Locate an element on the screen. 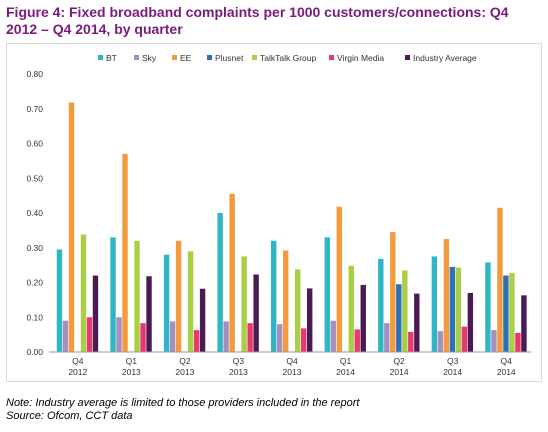 The image size is (548, 432). x-tick-label-year-1: 2013 is located at coordinates (131, 372).